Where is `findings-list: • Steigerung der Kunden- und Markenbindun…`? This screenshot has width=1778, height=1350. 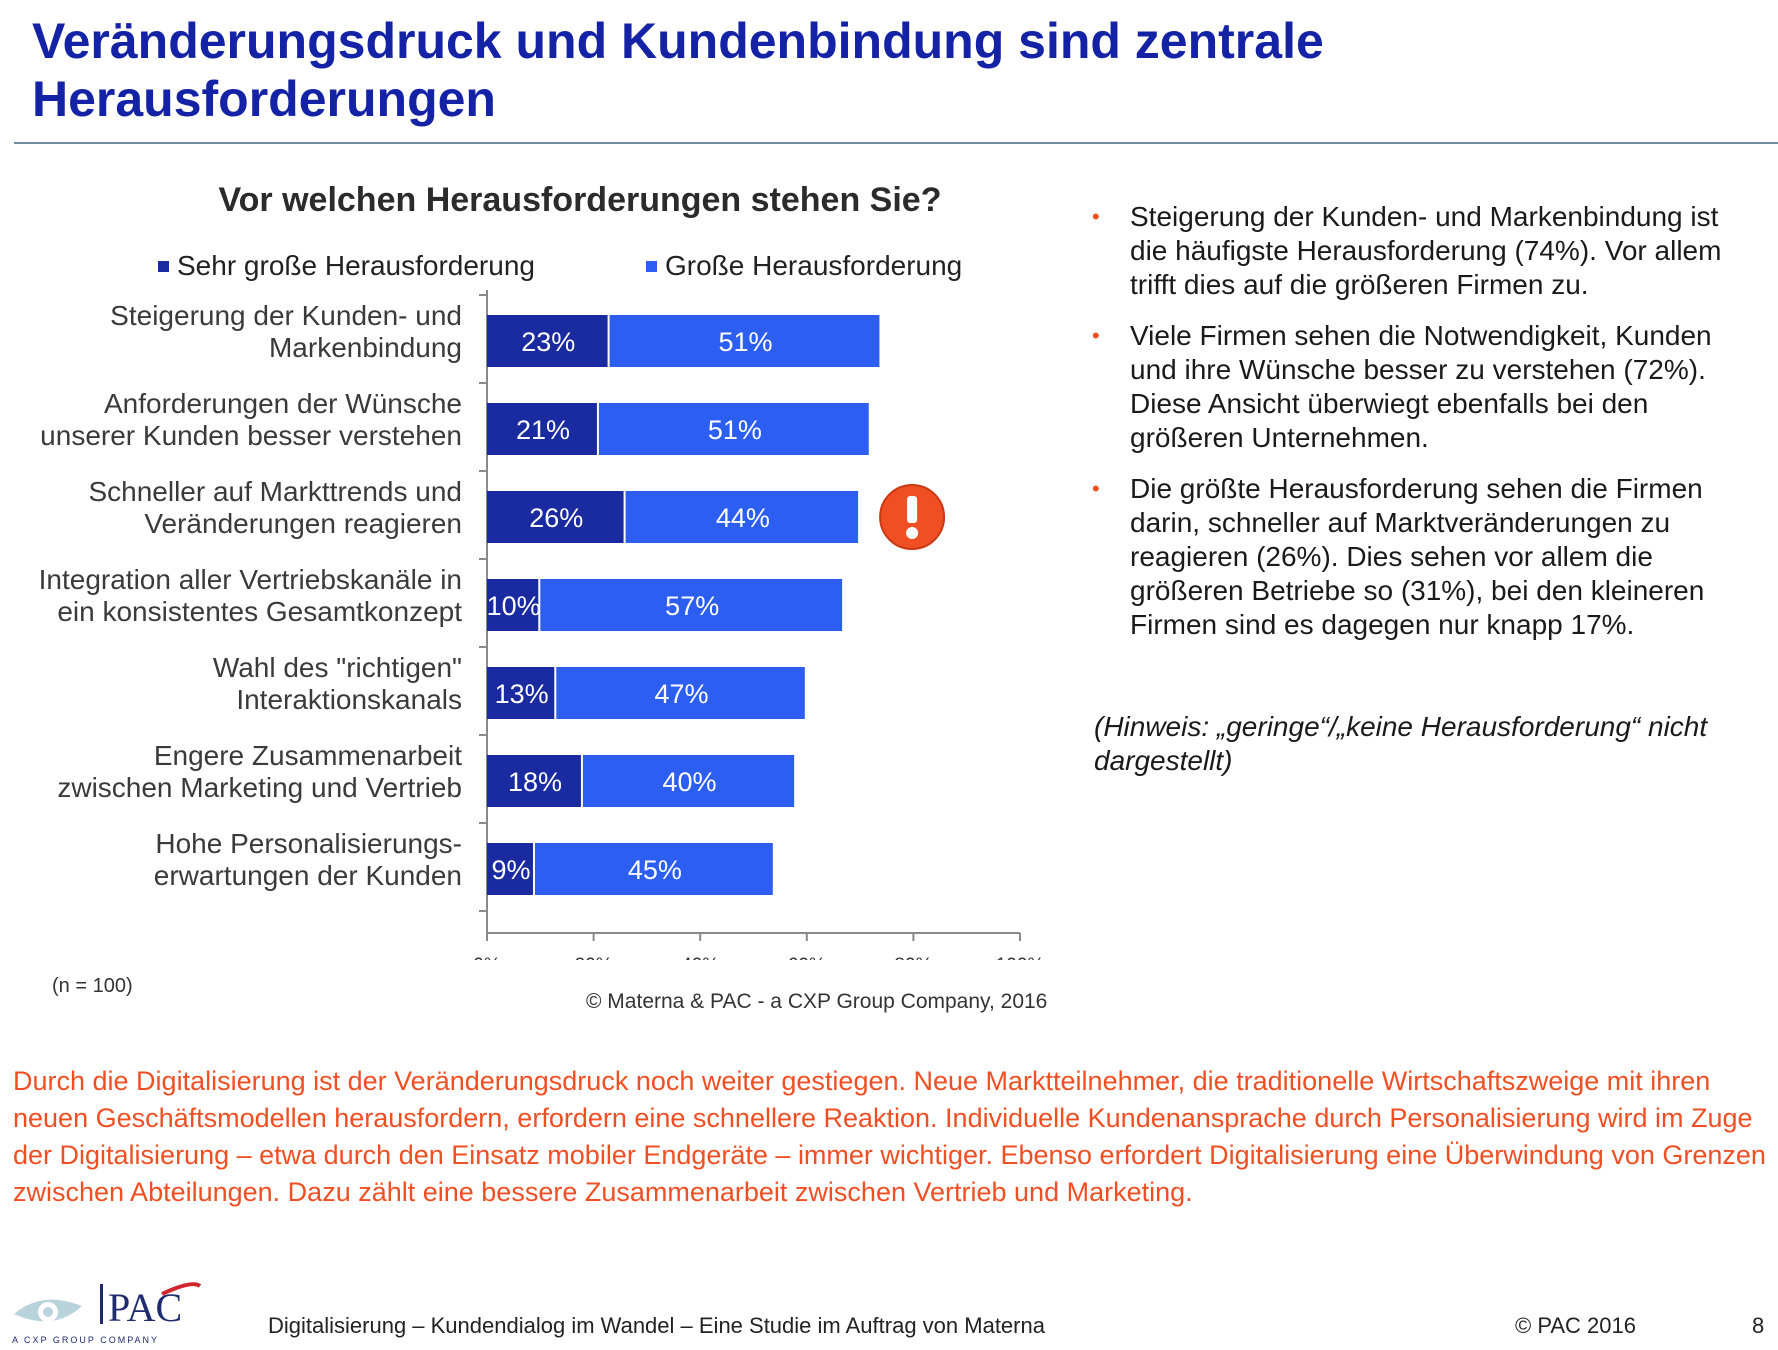 findings-list: • Steigerung der Kunden- und Markenbindun… is located at coordinates (1424, 429).